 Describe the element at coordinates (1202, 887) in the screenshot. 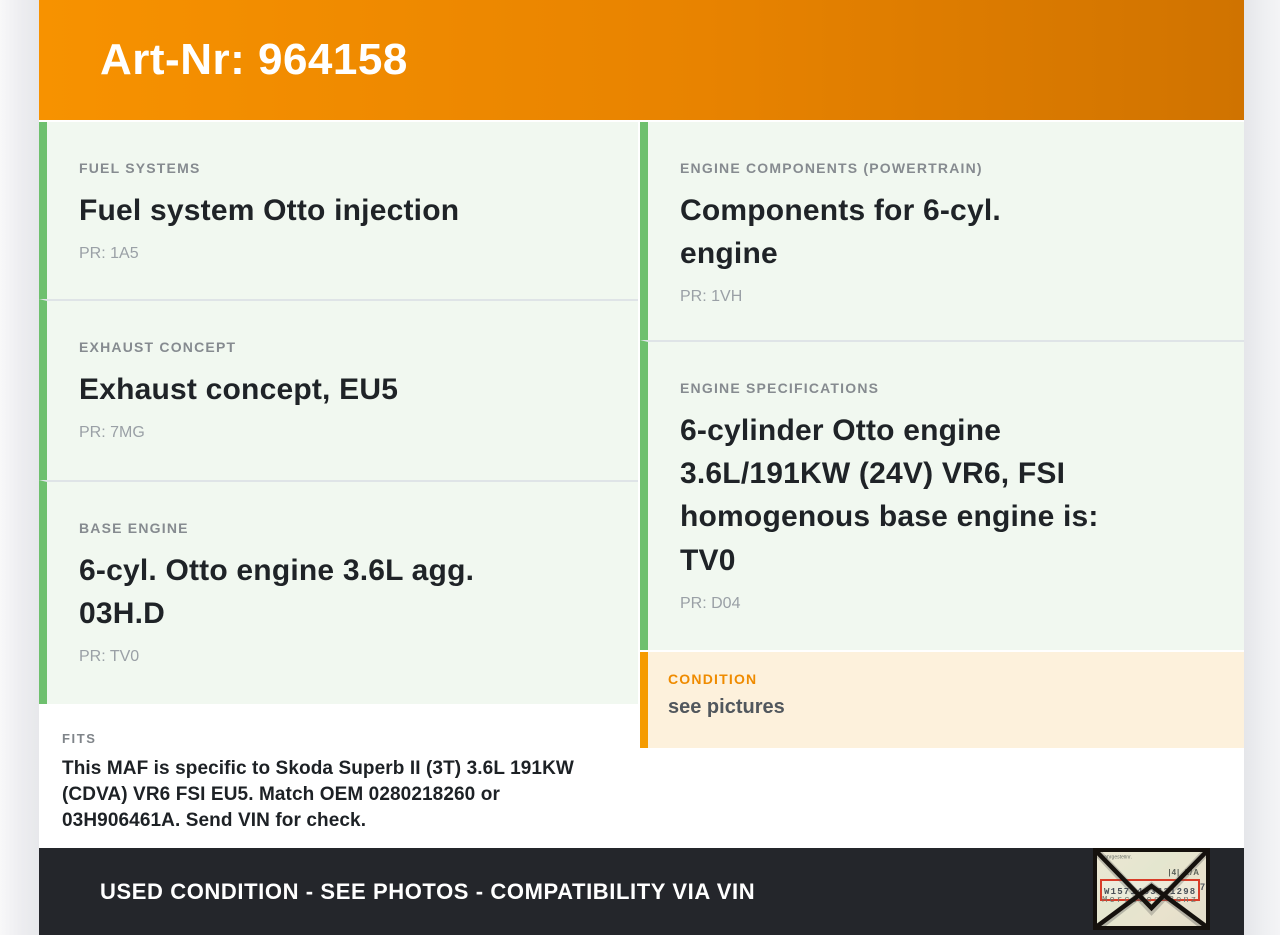

I see `vin-suffix-digit: 7` at that location.